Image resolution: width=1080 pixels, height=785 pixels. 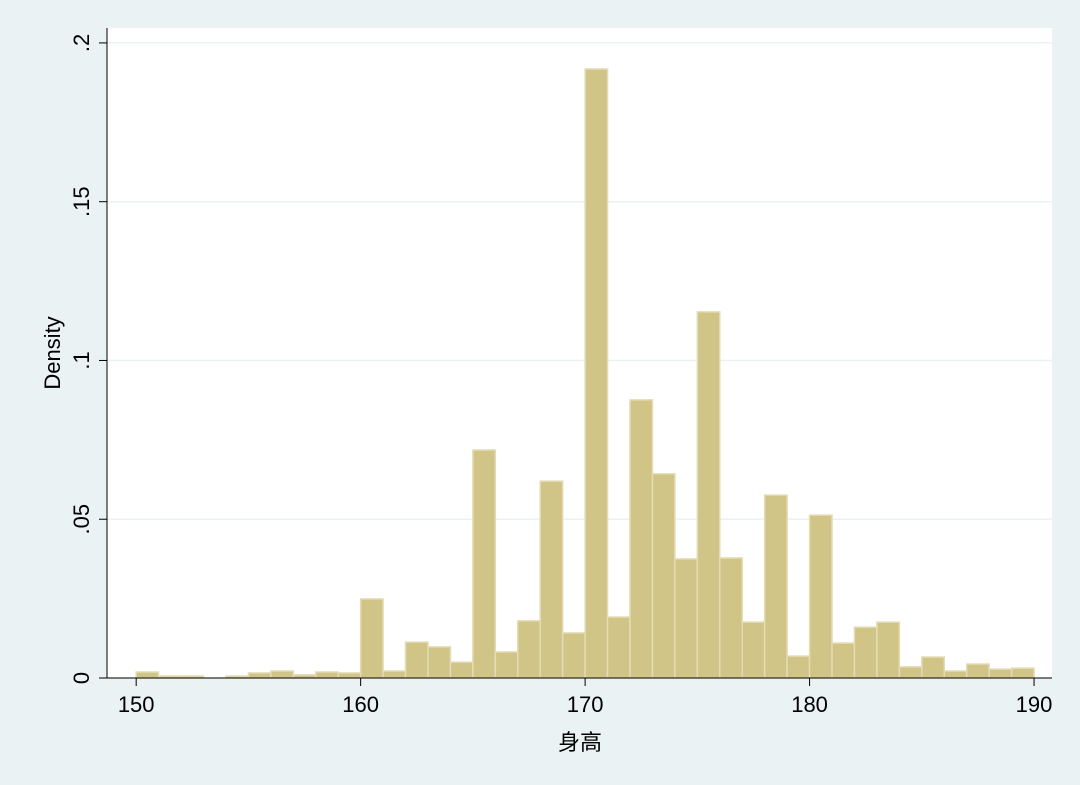 I want to click on x-axis-title: 身高, so click(x=580, y=742).